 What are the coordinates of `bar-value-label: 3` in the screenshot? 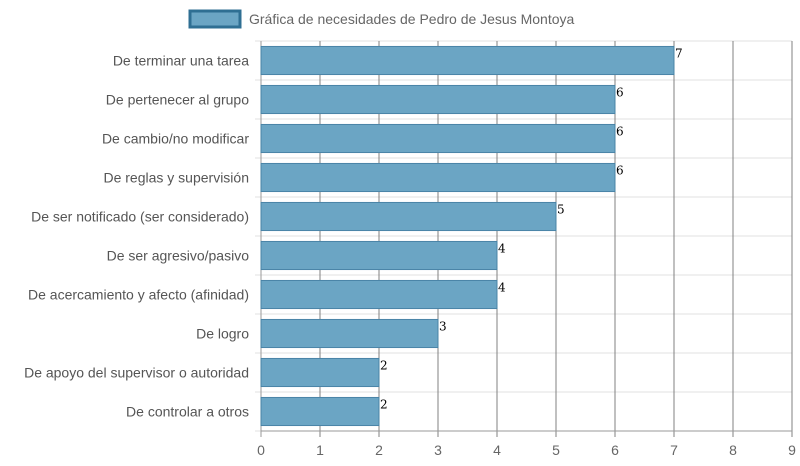 It's located at (443, 326).